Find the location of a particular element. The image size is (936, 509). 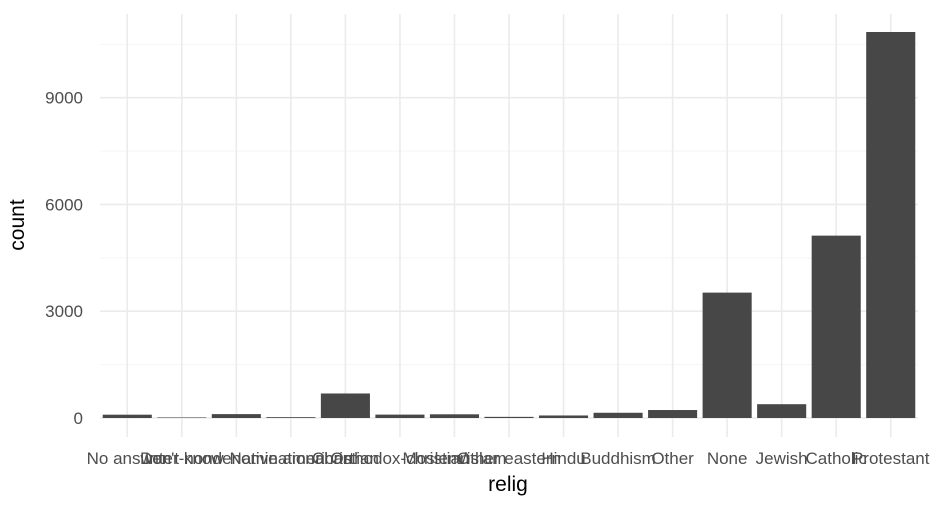

y-tick-label: 6000 is located at coordinates (64, 204).